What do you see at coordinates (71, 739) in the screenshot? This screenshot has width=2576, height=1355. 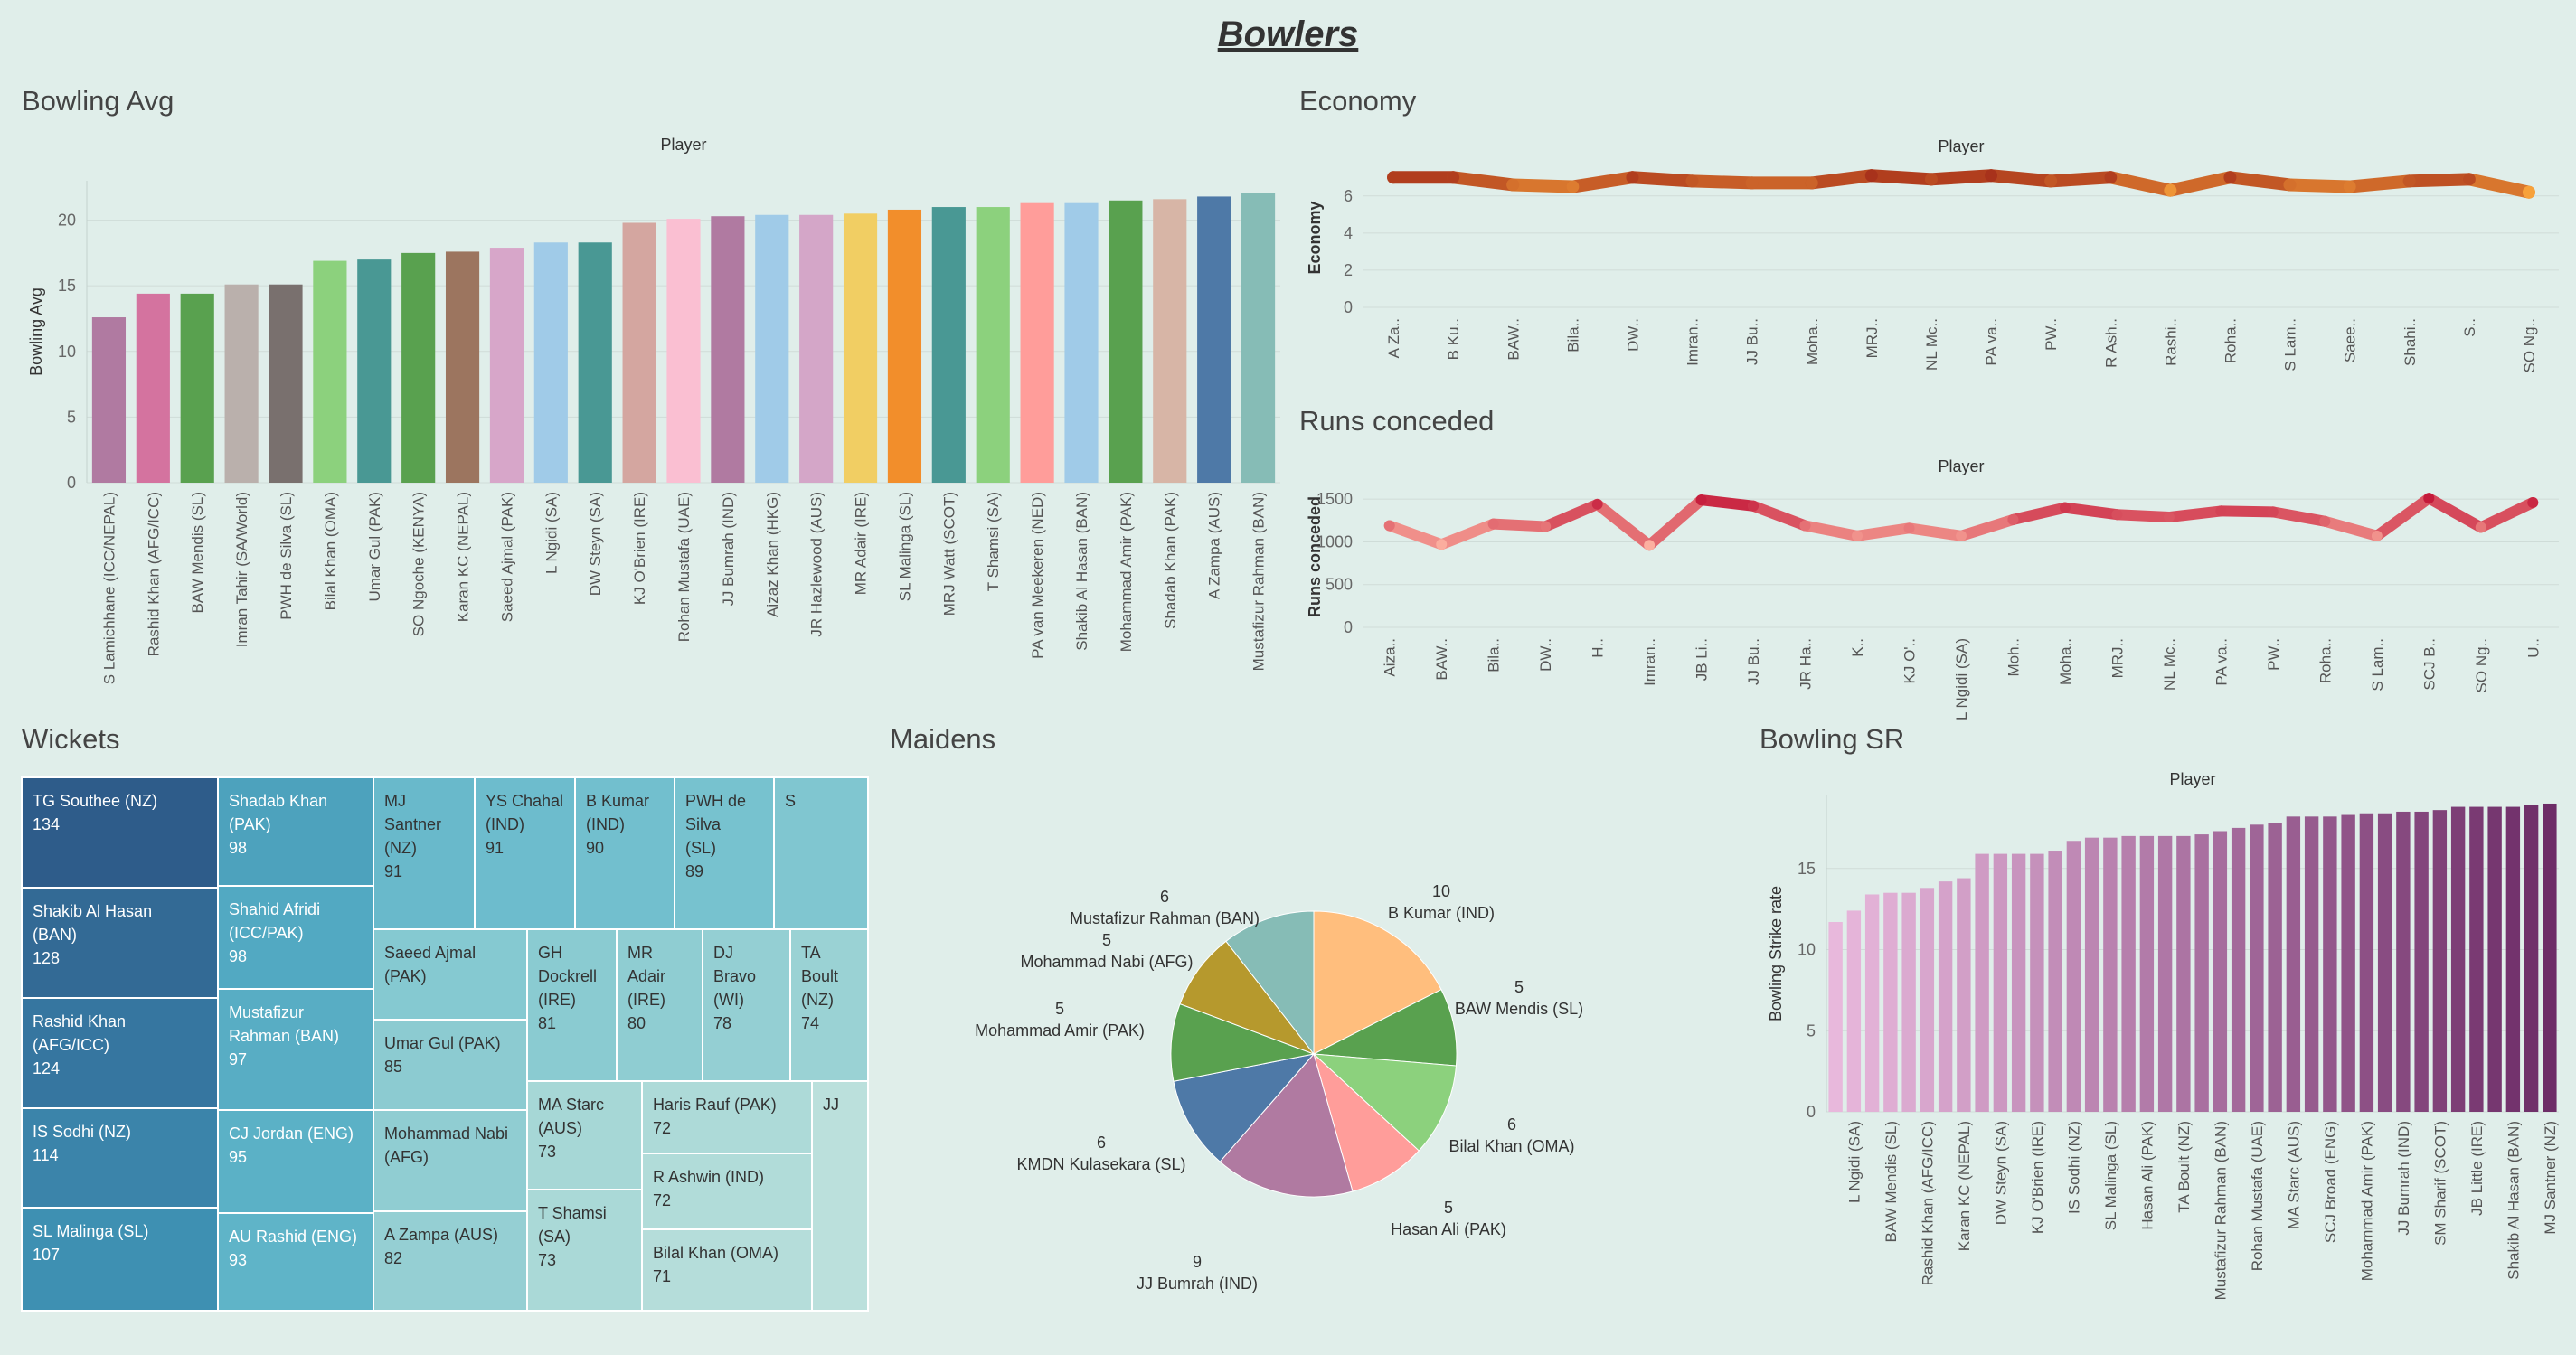 I see `wickets-title: Wickets` at bounding box center [71, 739].